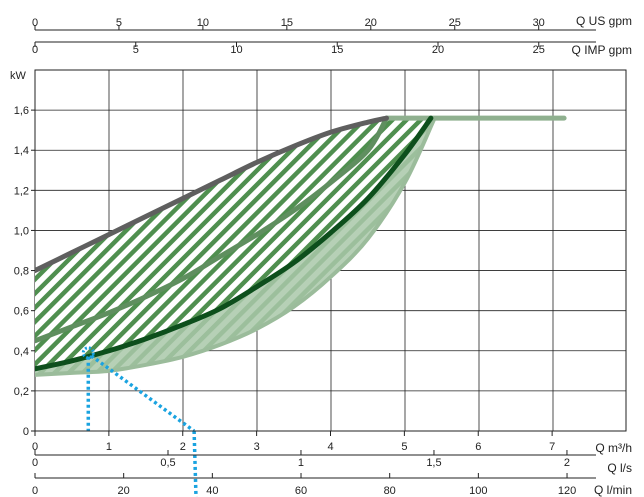 The height and width of the screenshot is (497, 644). I want to click on x-tick-label: 100, so click(478, 491).